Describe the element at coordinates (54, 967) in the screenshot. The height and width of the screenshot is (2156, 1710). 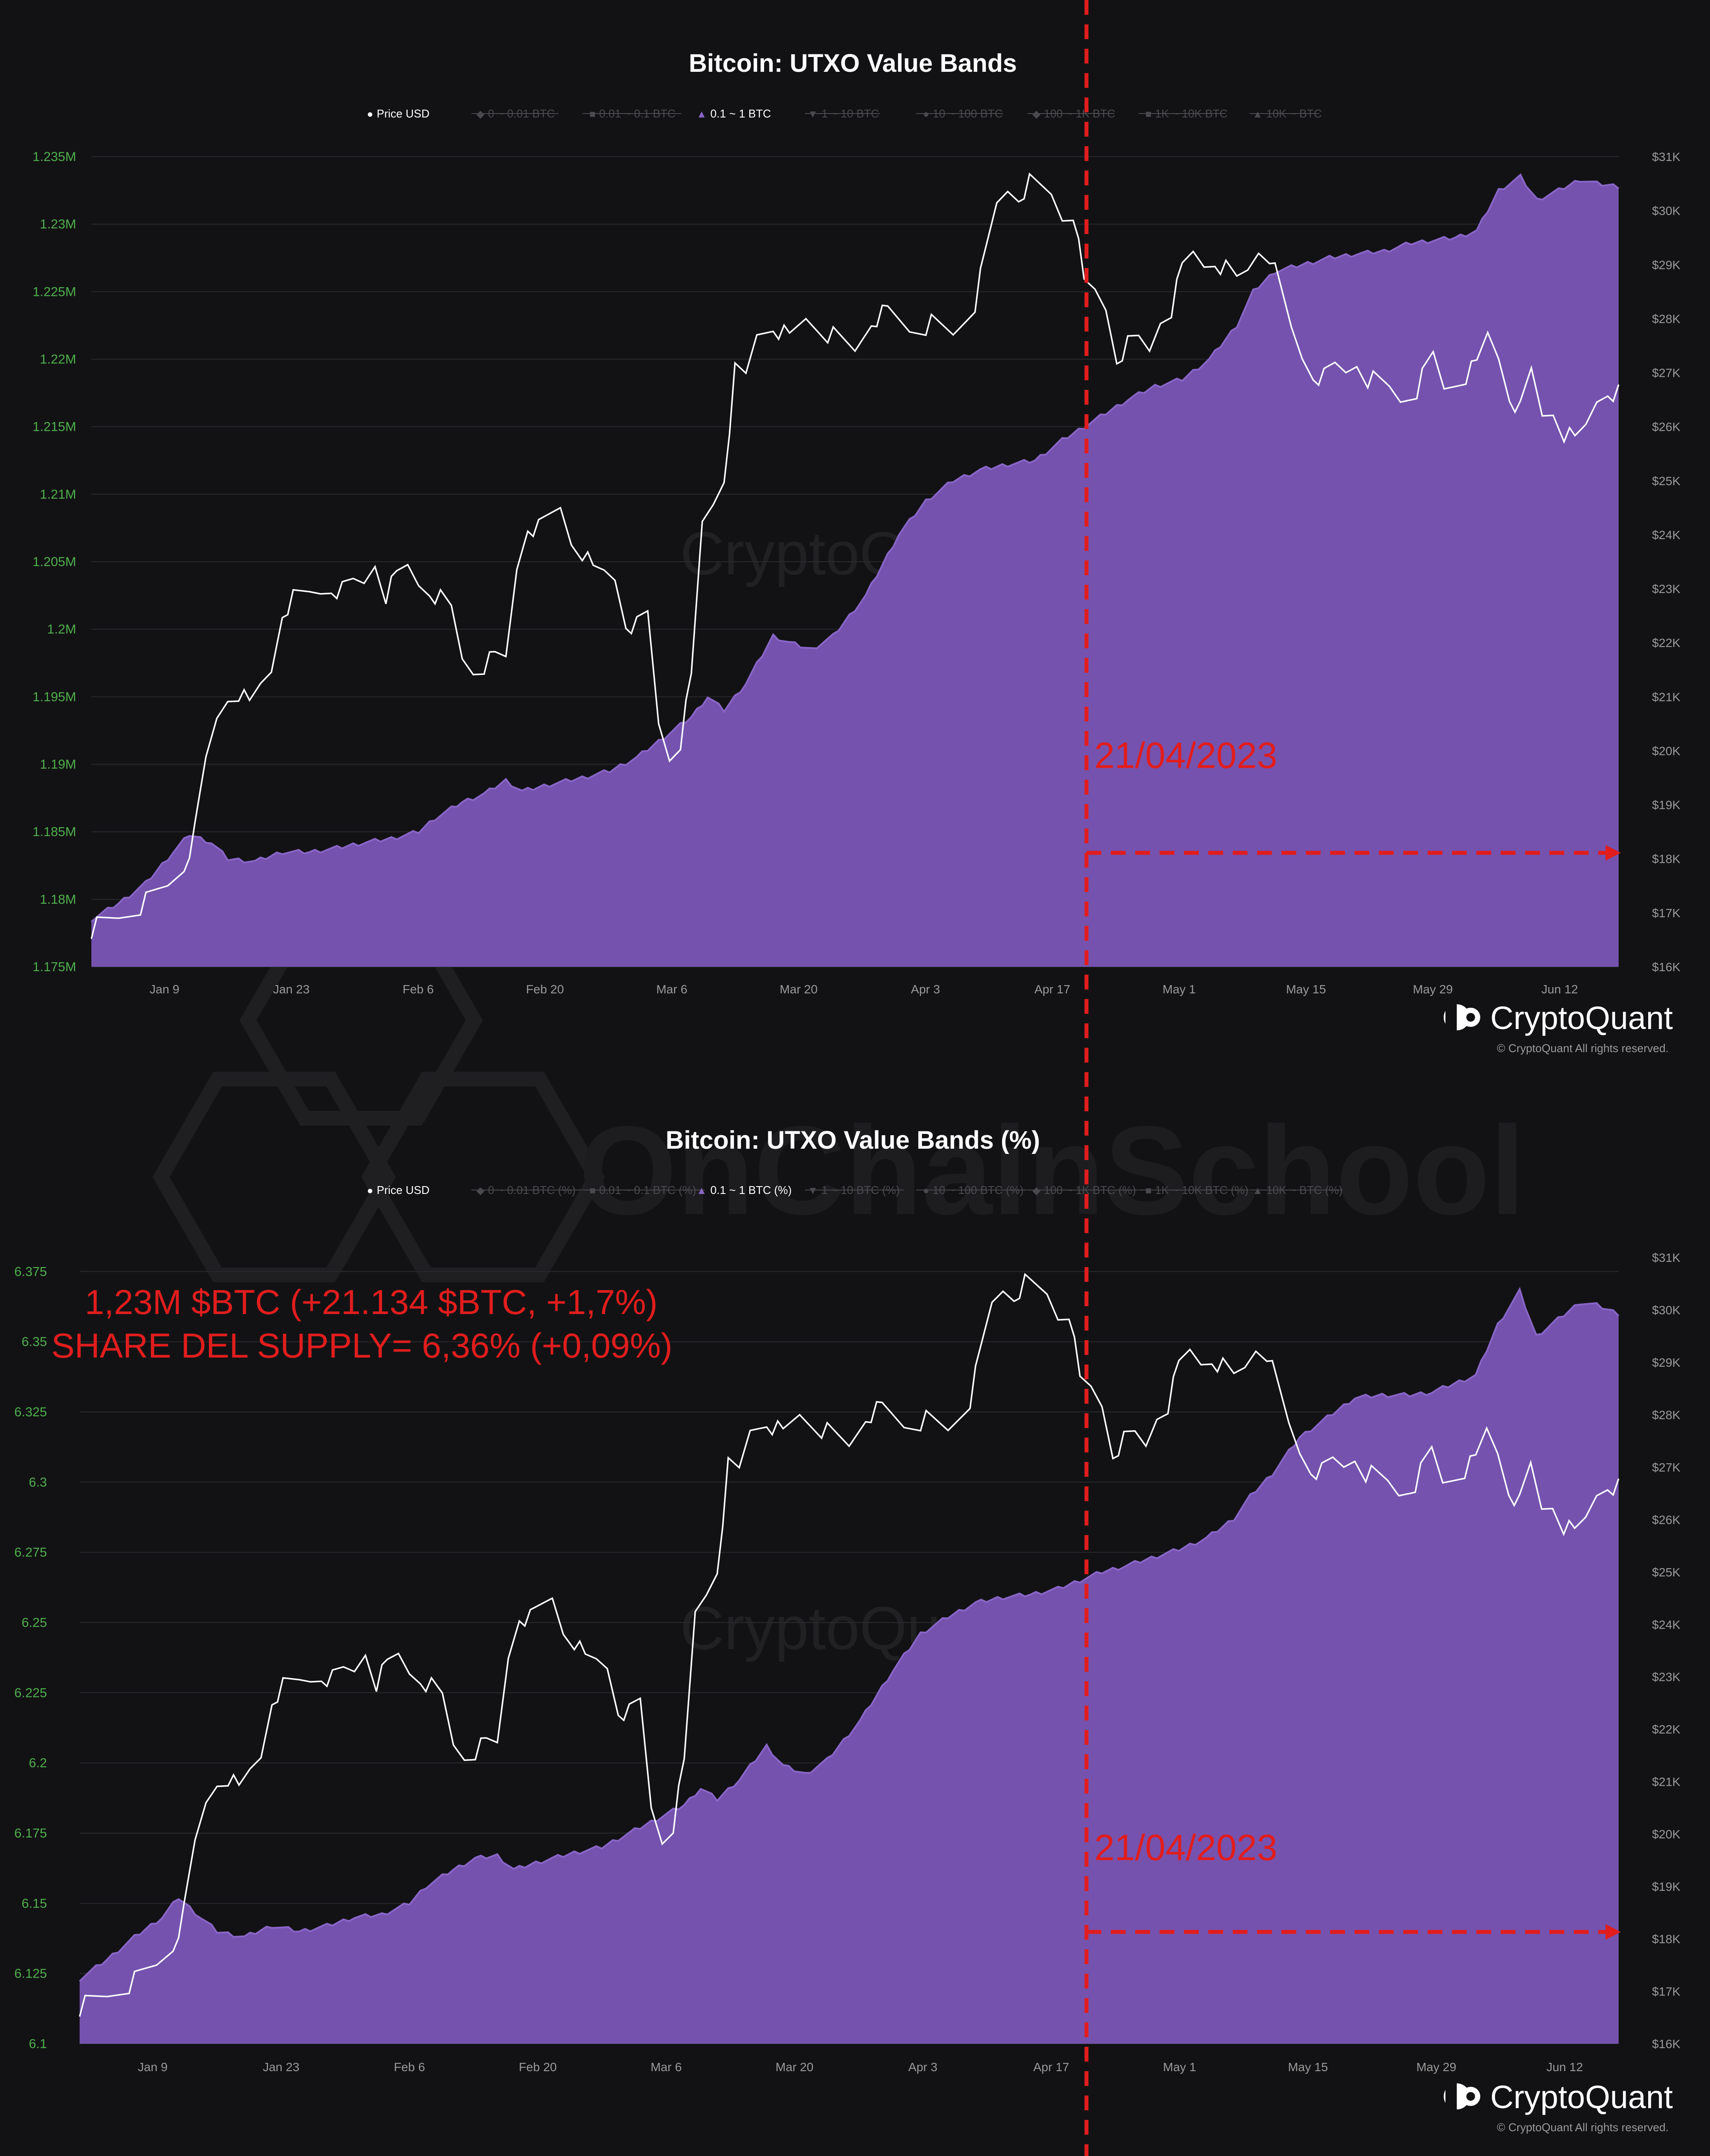
I see `y-left-tick-label: 1.175M` at that location.